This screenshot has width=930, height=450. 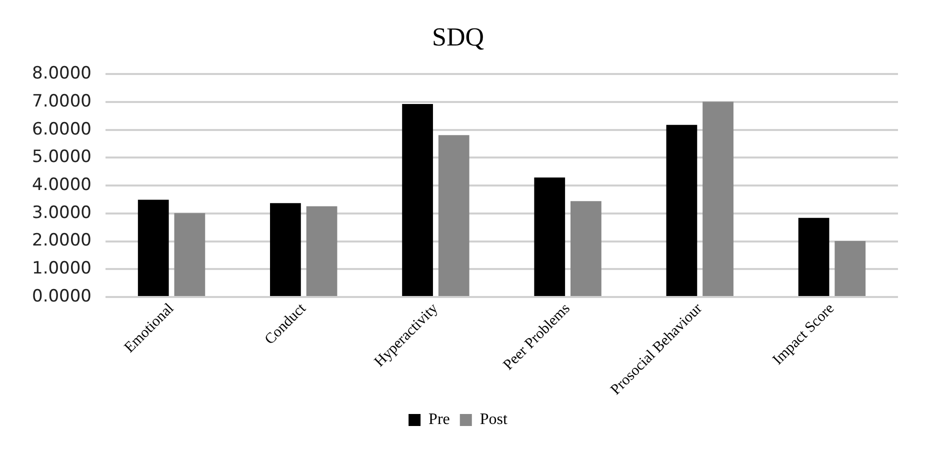 I want to click on y-tick-label: 2.0000, so click(x=62, y=240).